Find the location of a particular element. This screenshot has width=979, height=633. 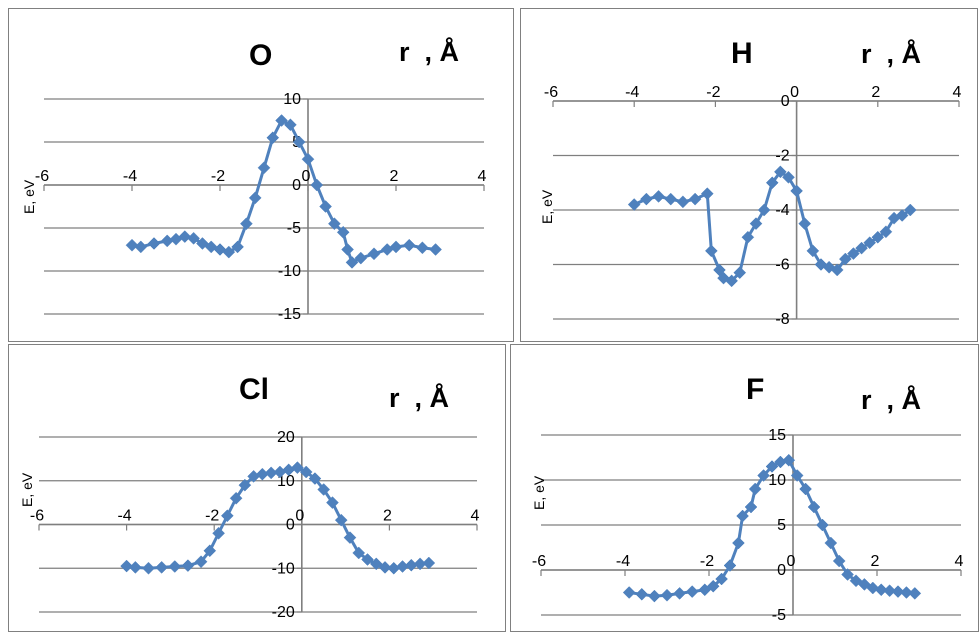

chart-f-x-axis-label: r , Å is located at coordinates (891, 400).